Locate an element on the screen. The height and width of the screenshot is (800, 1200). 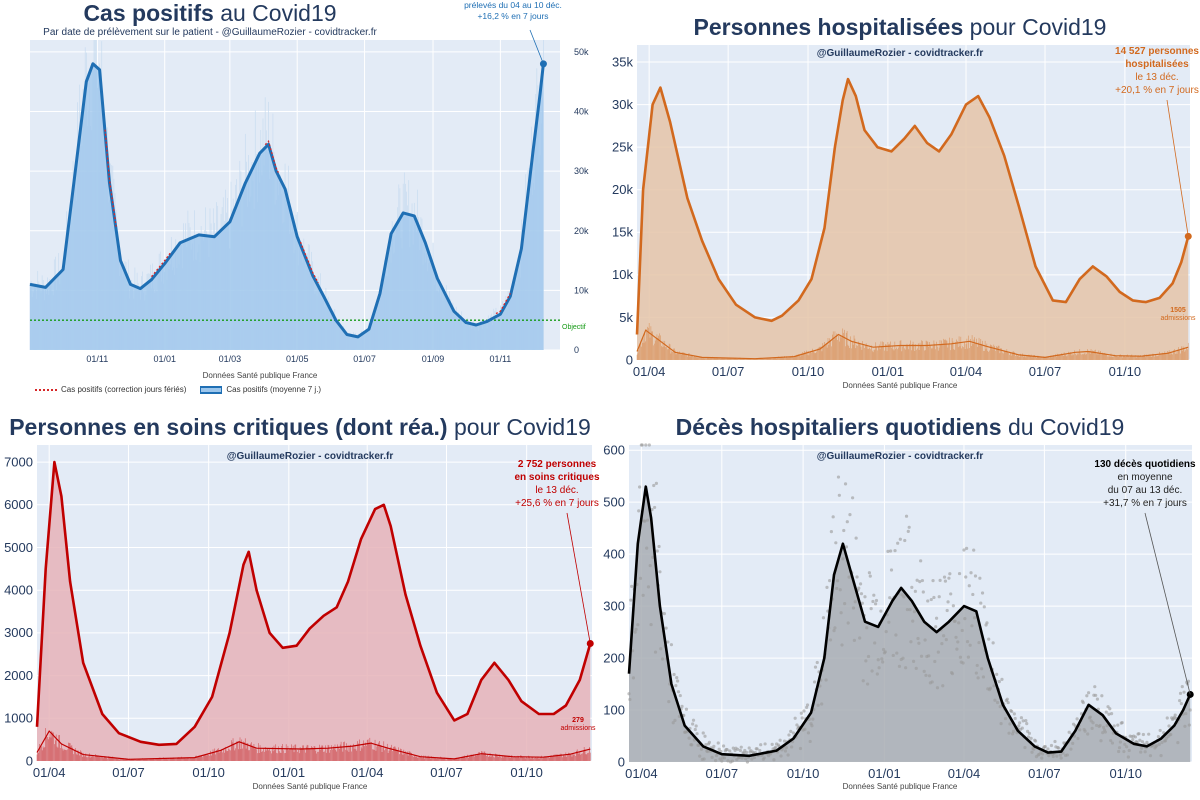
objective-label: Objectif is located at coordinates (574, 327).